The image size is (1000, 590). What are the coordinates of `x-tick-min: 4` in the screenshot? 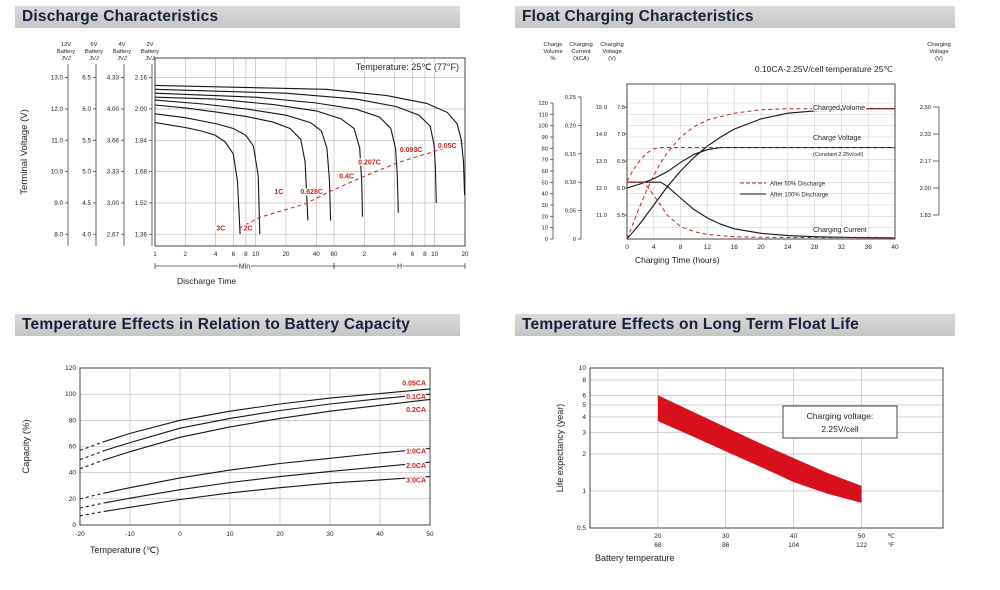 It's located at (216, 254).